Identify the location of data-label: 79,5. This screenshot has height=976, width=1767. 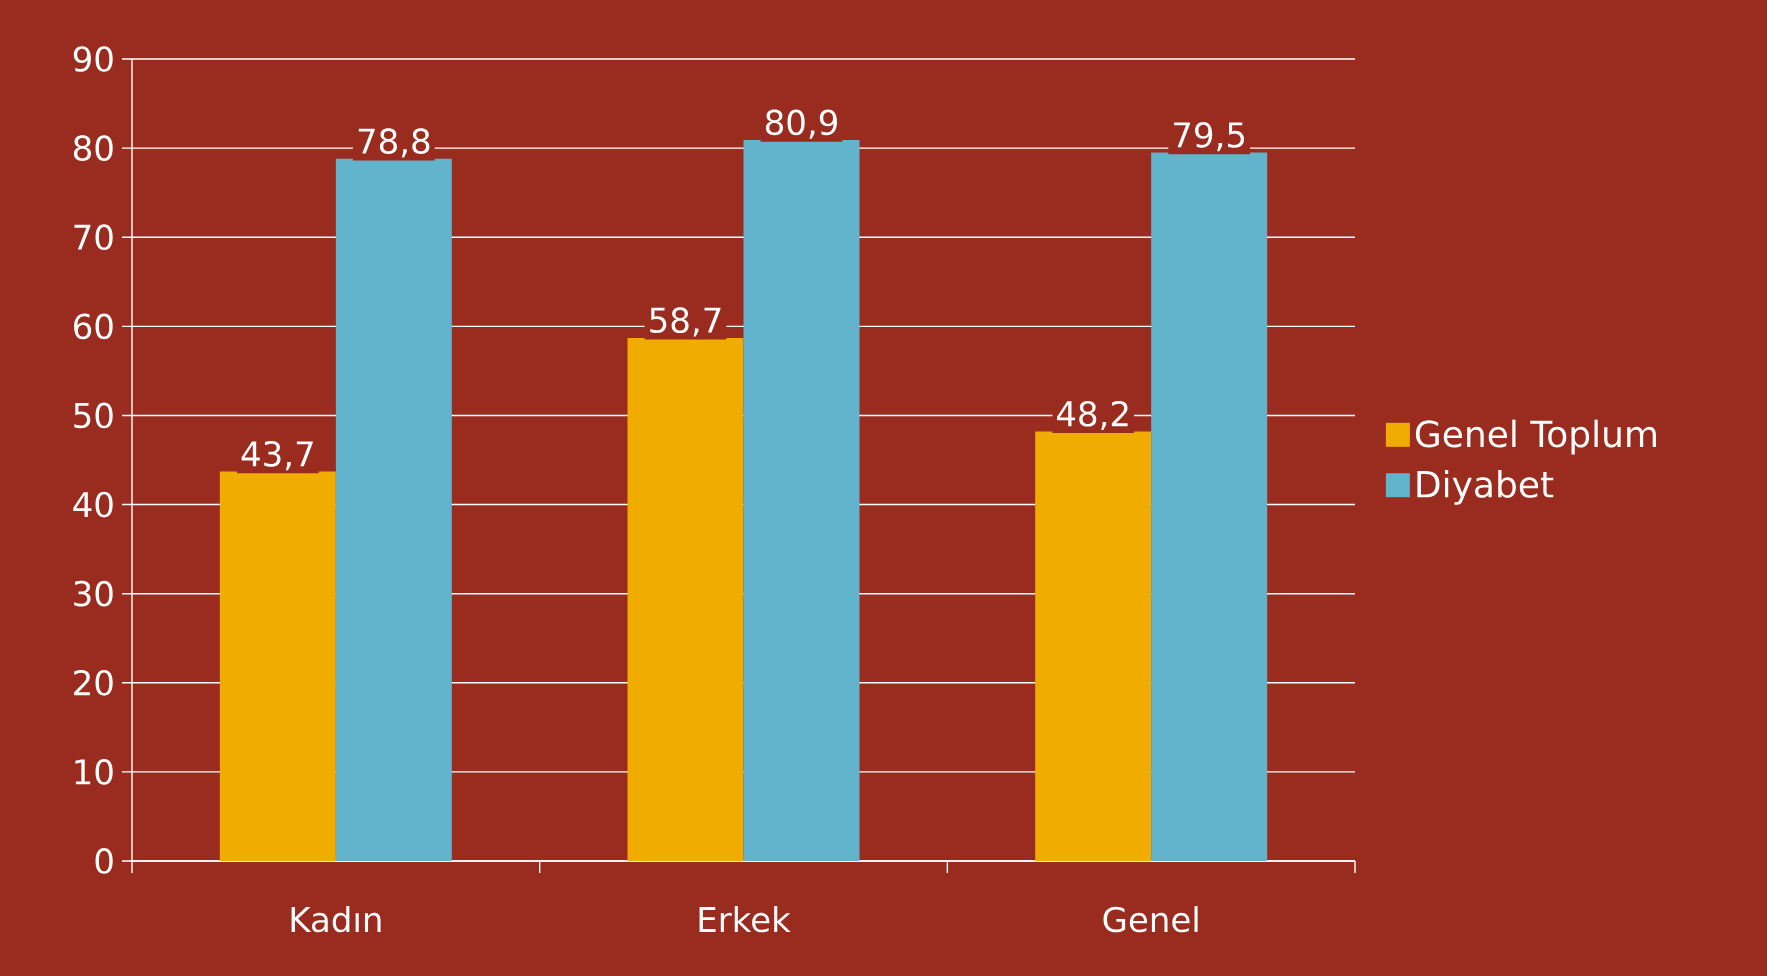
(1209, 136).